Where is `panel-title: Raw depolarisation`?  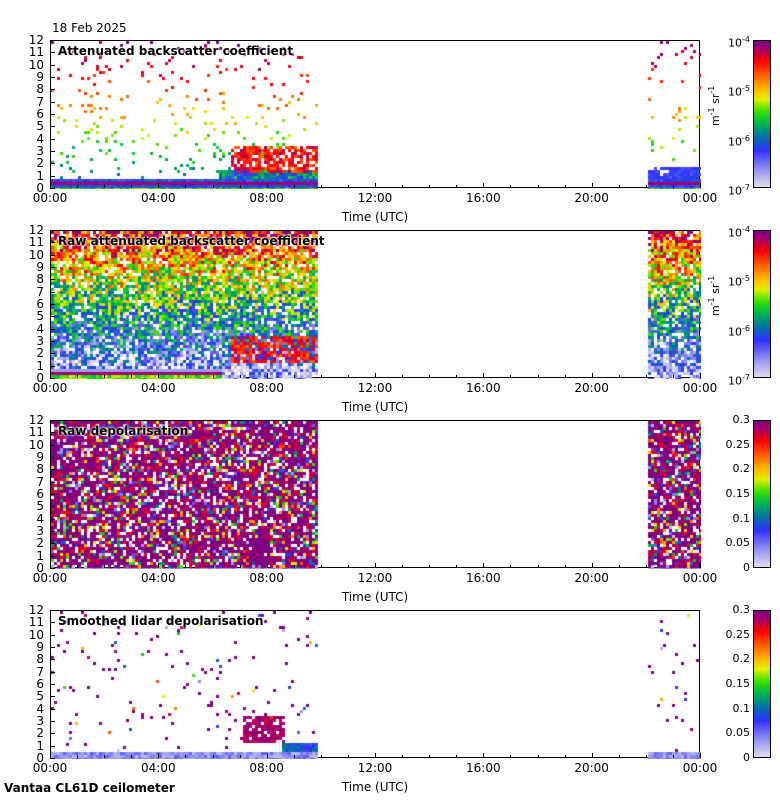 panel-title: Raw depolarisation is located at coordinates (123, 431).